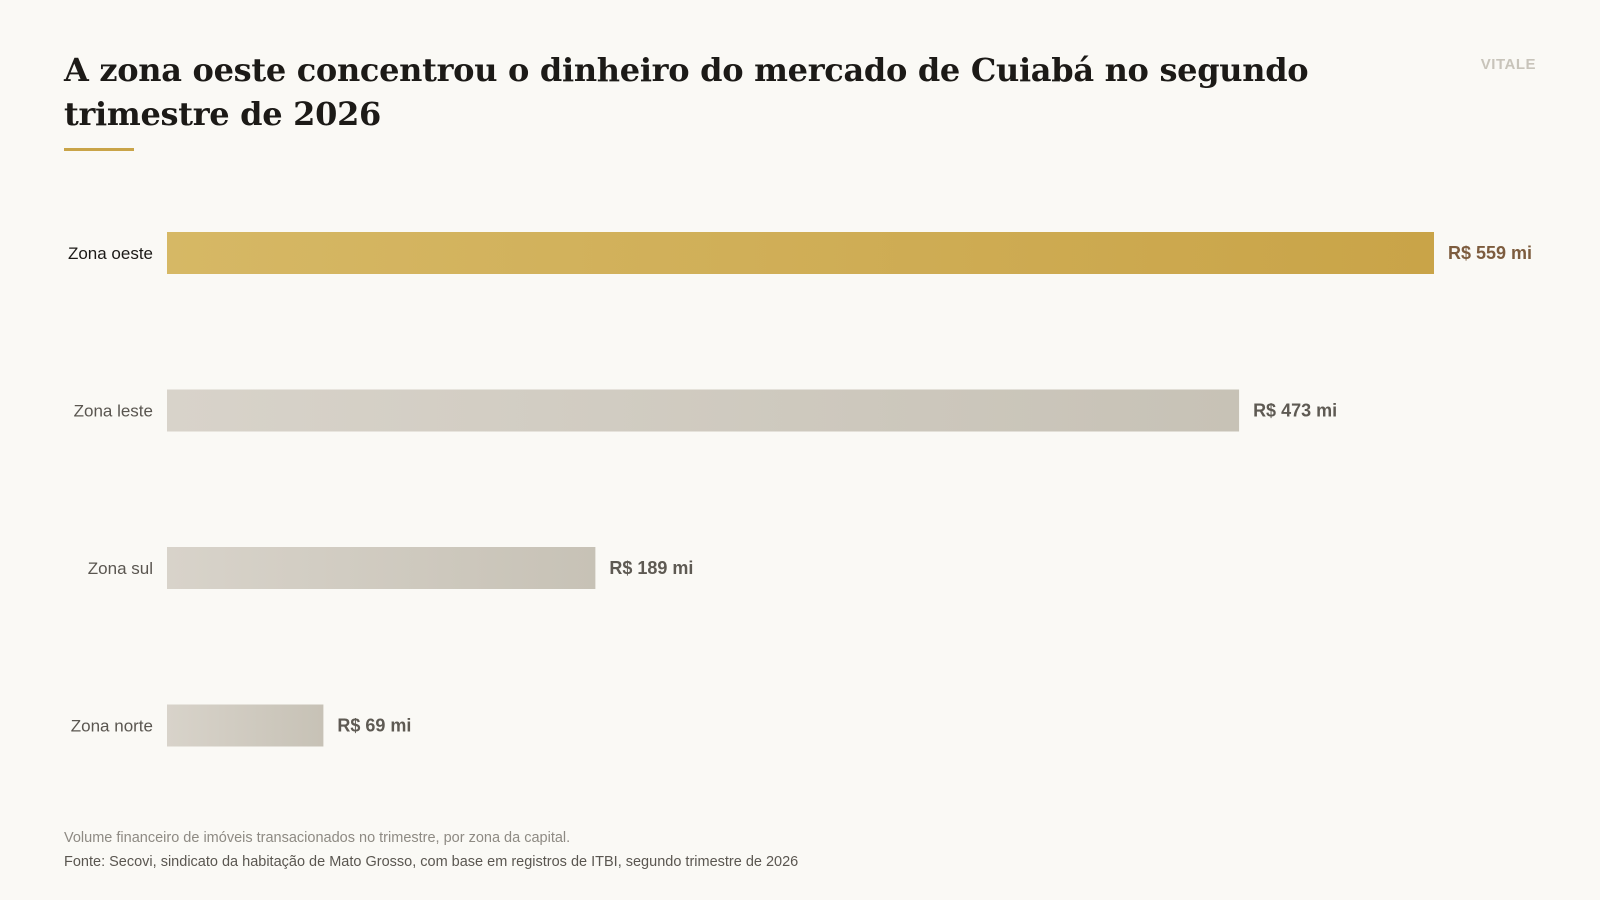  I want to click on bar-zona-sul, so click(381, 568).